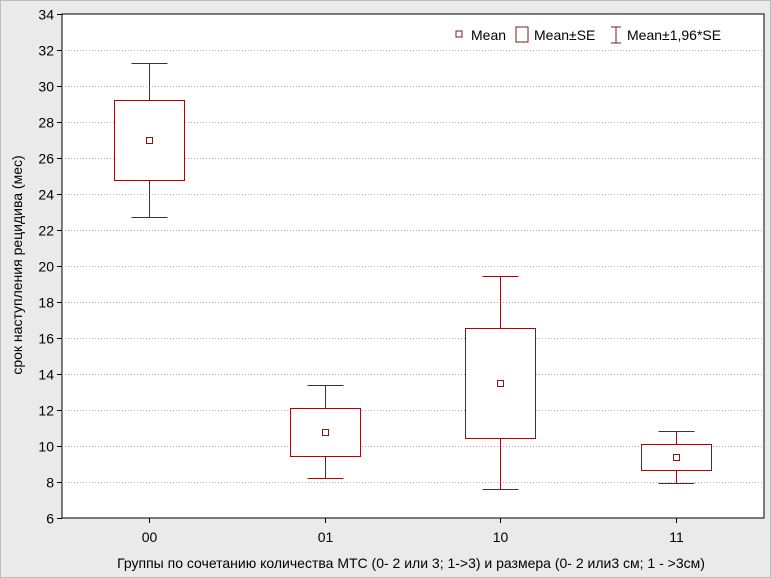 The width and height of the screenshot is (771, 578). I want to click on y-tick-label: 6, so click(50, 519).